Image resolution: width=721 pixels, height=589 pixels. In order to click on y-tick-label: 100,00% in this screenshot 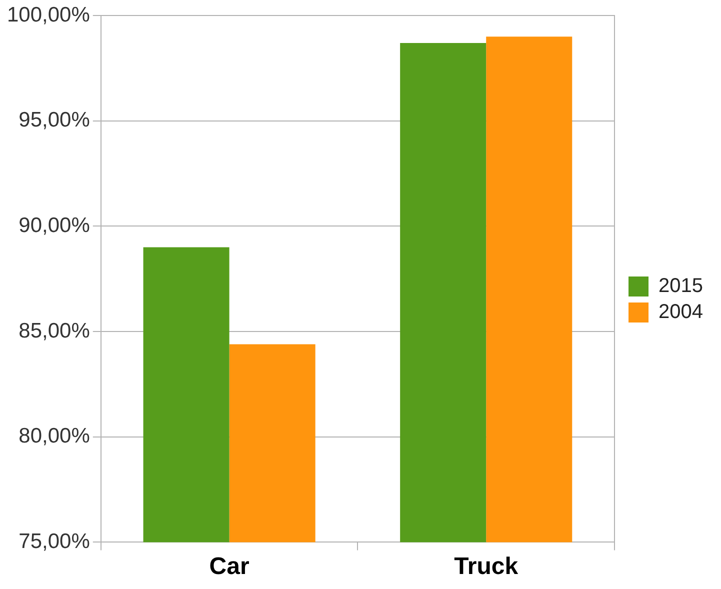, I will do `click(48, 14)`.